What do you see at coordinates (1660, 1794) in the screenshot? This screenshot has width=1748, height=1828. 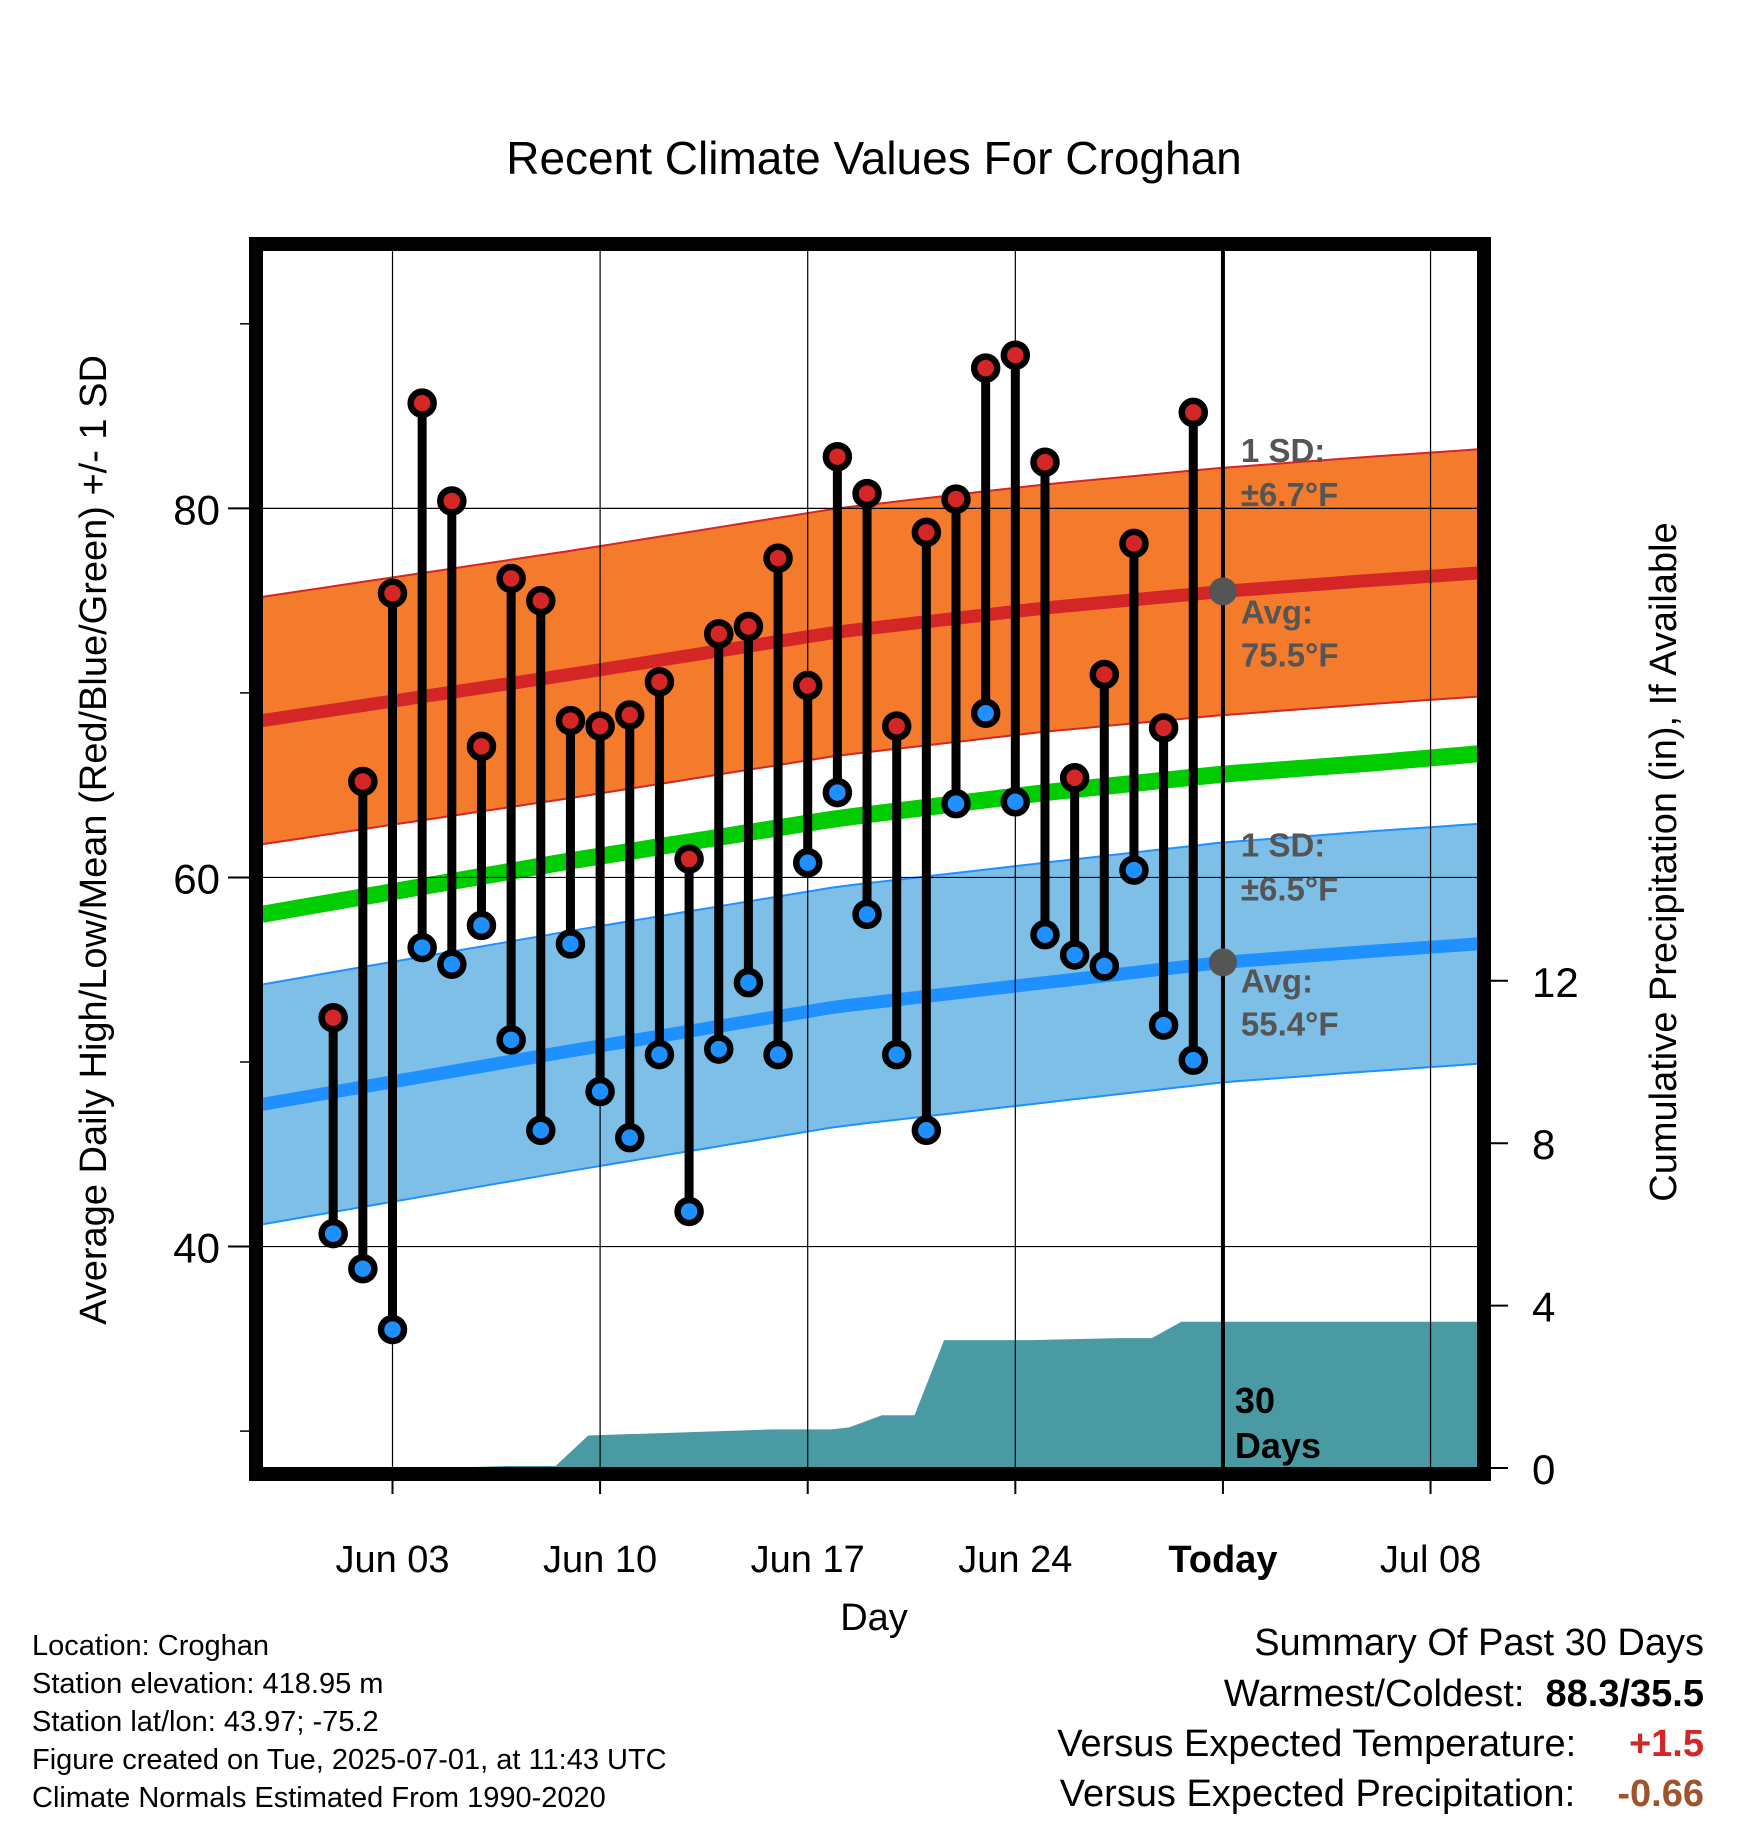 I see `precip-value: -0.66` at bounding box center [1660, 1794].